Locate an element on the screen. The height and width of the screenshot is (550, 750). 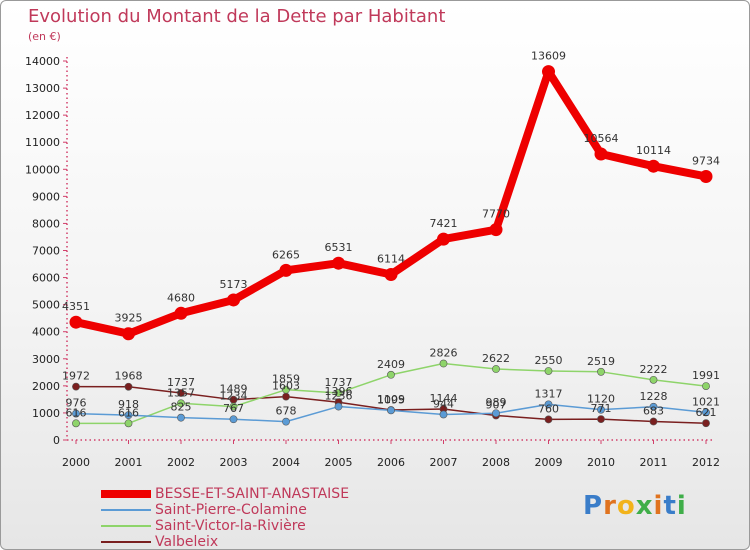
x-tick-label: 2002 is located at coordinates (181, 462).